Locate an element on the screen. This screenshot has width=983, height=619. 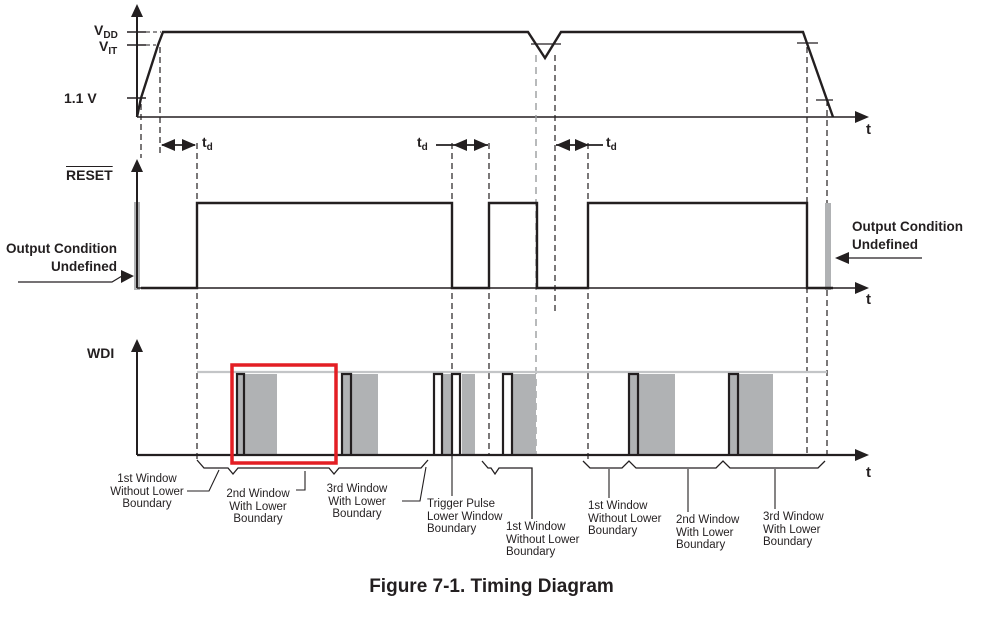
wdi-window-label-7: 3rd Window With Lower Boundary is located at coordinates (793, 530).